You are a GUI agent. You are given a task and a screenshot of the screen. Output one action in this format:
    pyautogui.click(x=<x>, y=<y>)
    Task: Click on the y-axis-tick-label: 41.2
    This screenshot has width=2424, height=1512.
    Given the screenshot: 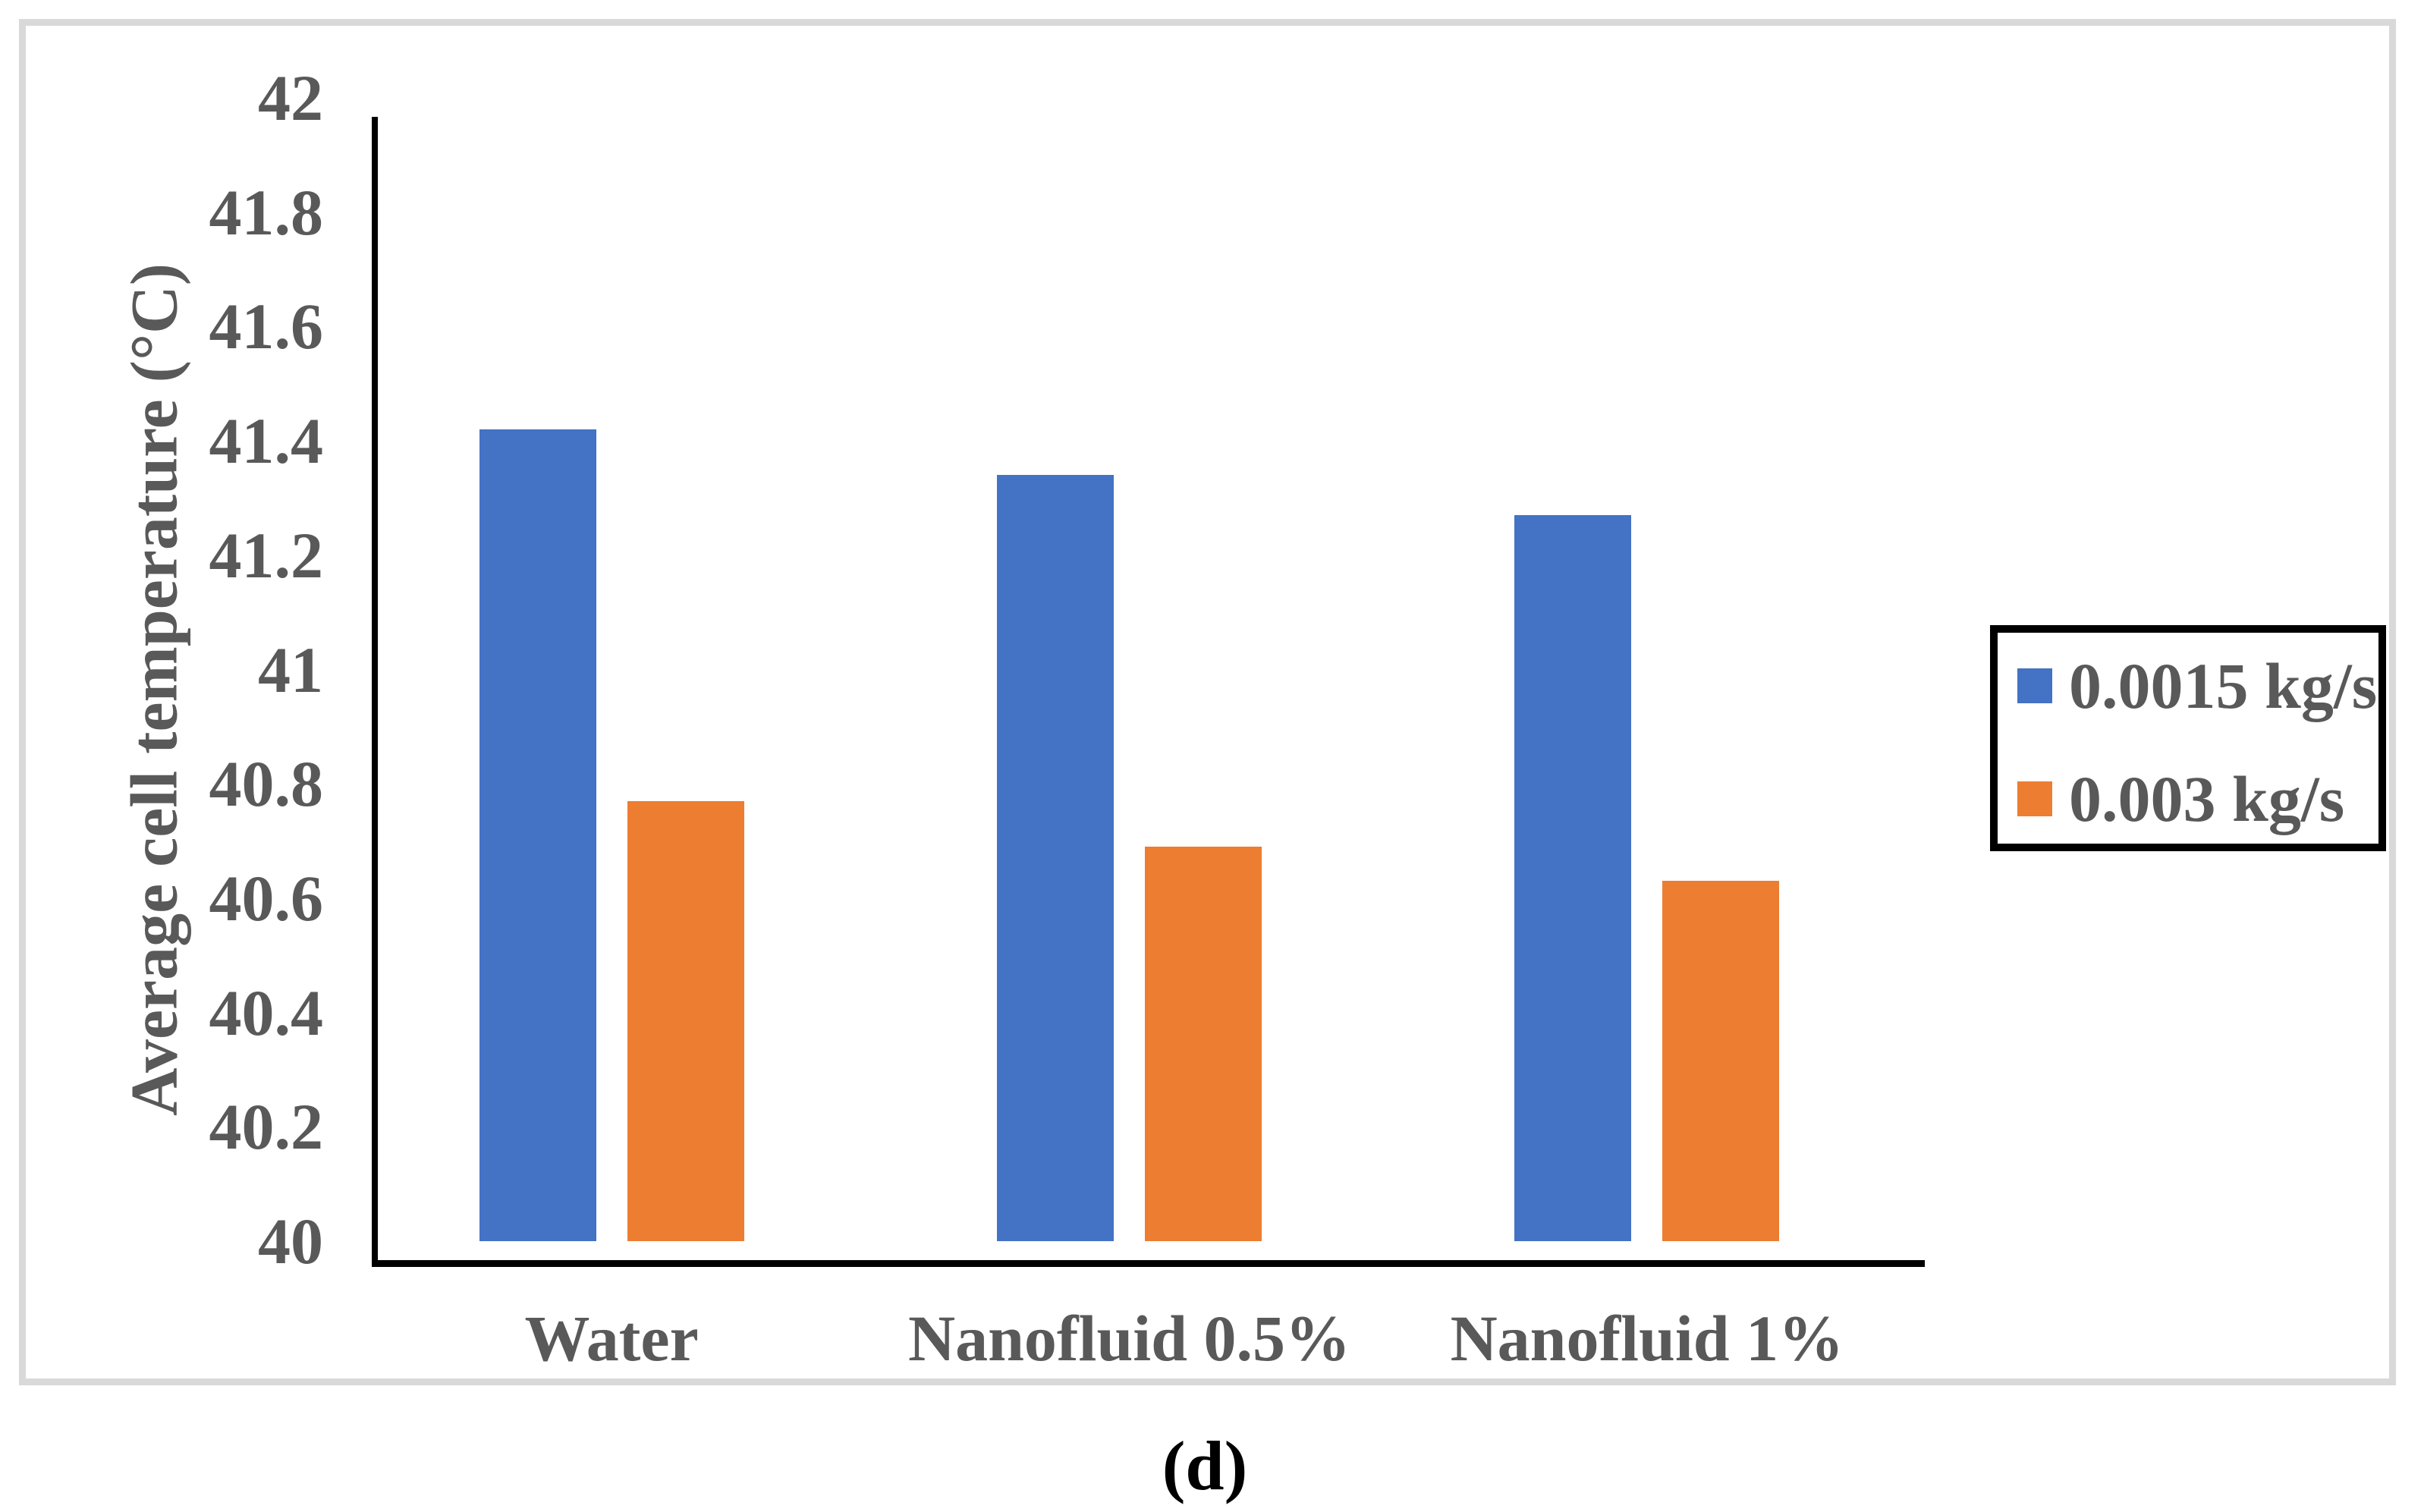 What is the action you would take?
    pyautogui.click(x=266, y=555)
    